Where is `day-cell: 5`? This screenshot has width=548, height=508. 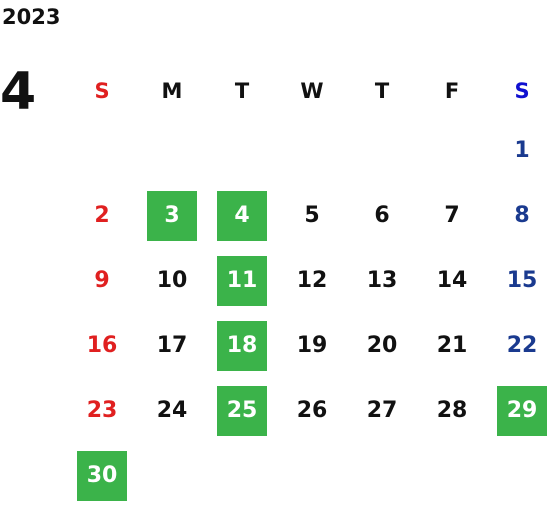
day-cell: 5 is located at coordinates (312, 215).